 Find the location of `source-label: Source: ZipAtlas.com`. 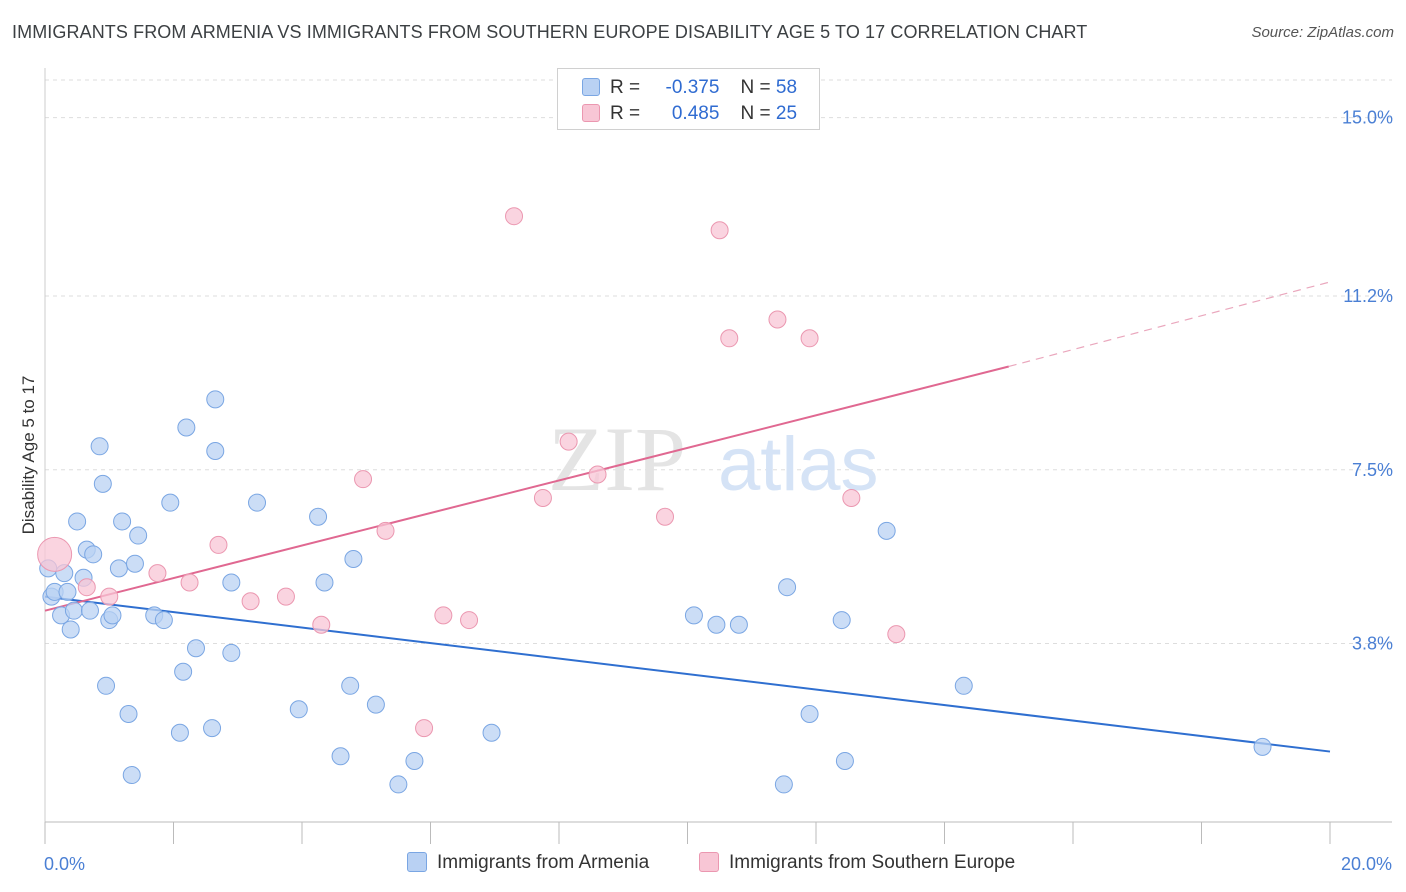

source-label: Source: ZipAtlas.com is located at coordinates (1322, 32).